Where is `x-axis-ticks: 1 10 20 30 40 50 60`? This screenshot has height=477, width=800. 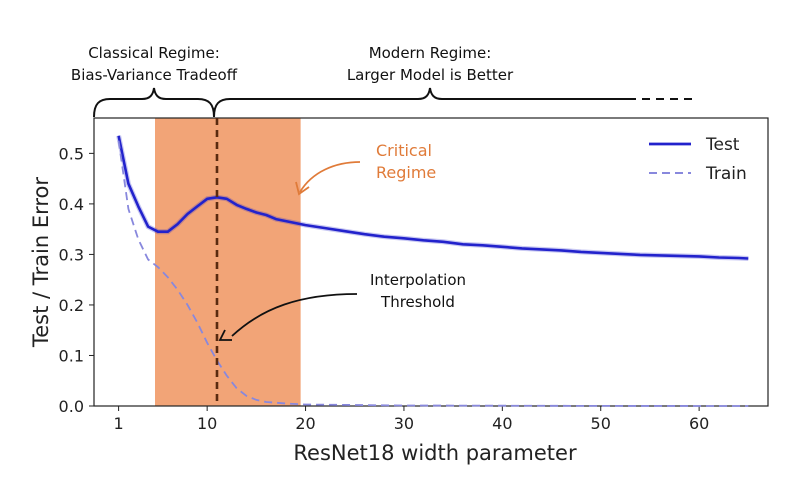 x-axis-ticks: 1 10 20 30 40 50 60 is located at coordinates (411, 419).